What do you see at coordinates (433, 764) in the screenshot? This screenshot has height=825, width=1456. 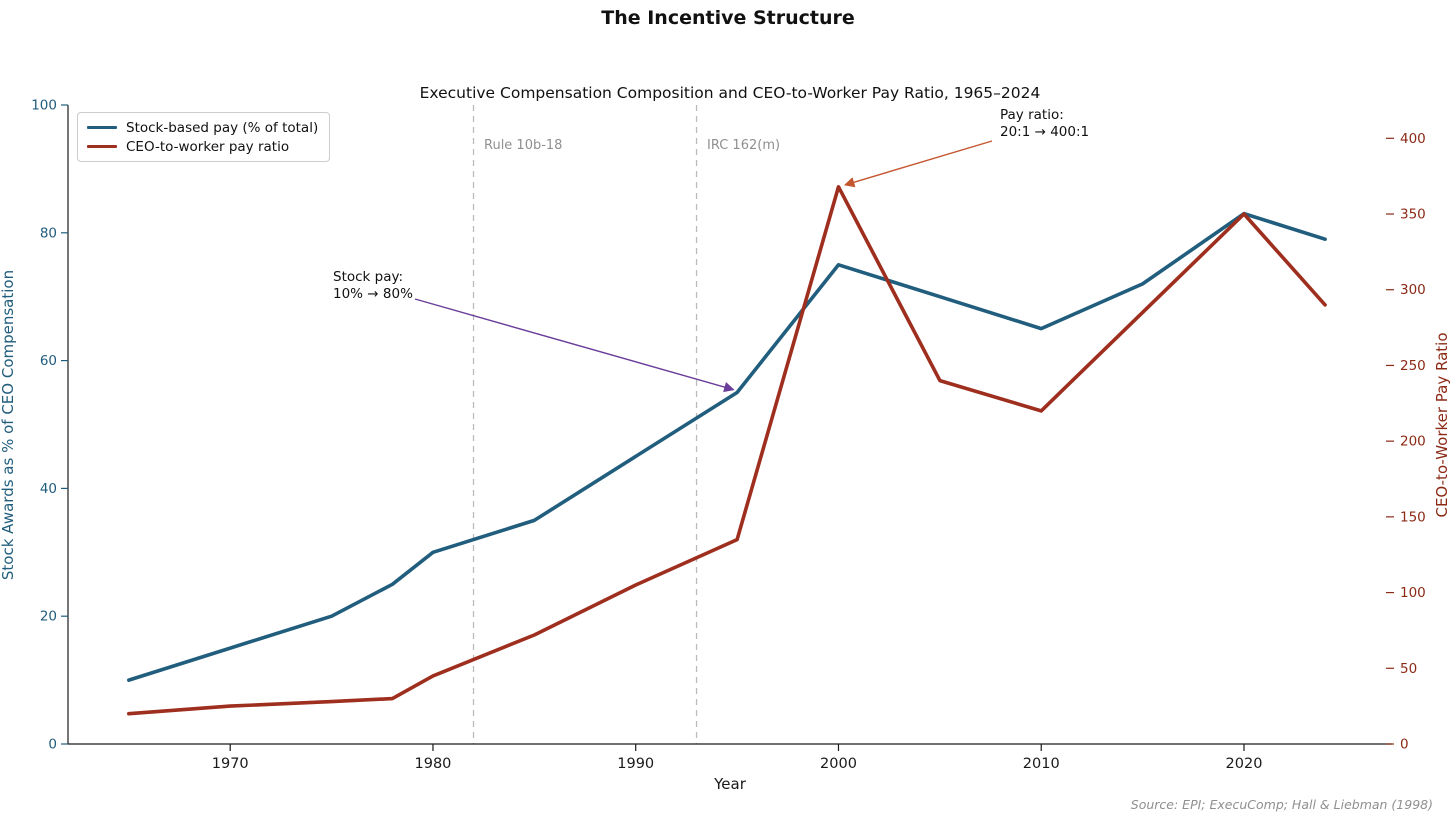 I see `x-tick-label: 1980` at bounding box center [433, 764].